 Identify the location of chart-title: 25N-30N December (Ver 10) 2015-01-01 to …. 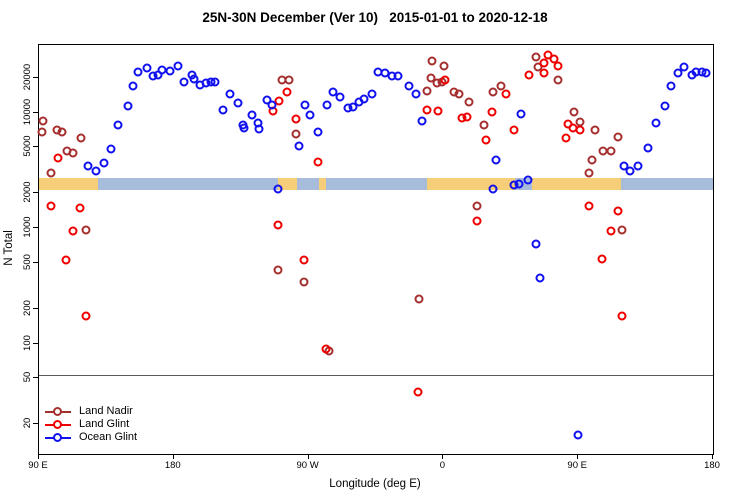
(375, 17).